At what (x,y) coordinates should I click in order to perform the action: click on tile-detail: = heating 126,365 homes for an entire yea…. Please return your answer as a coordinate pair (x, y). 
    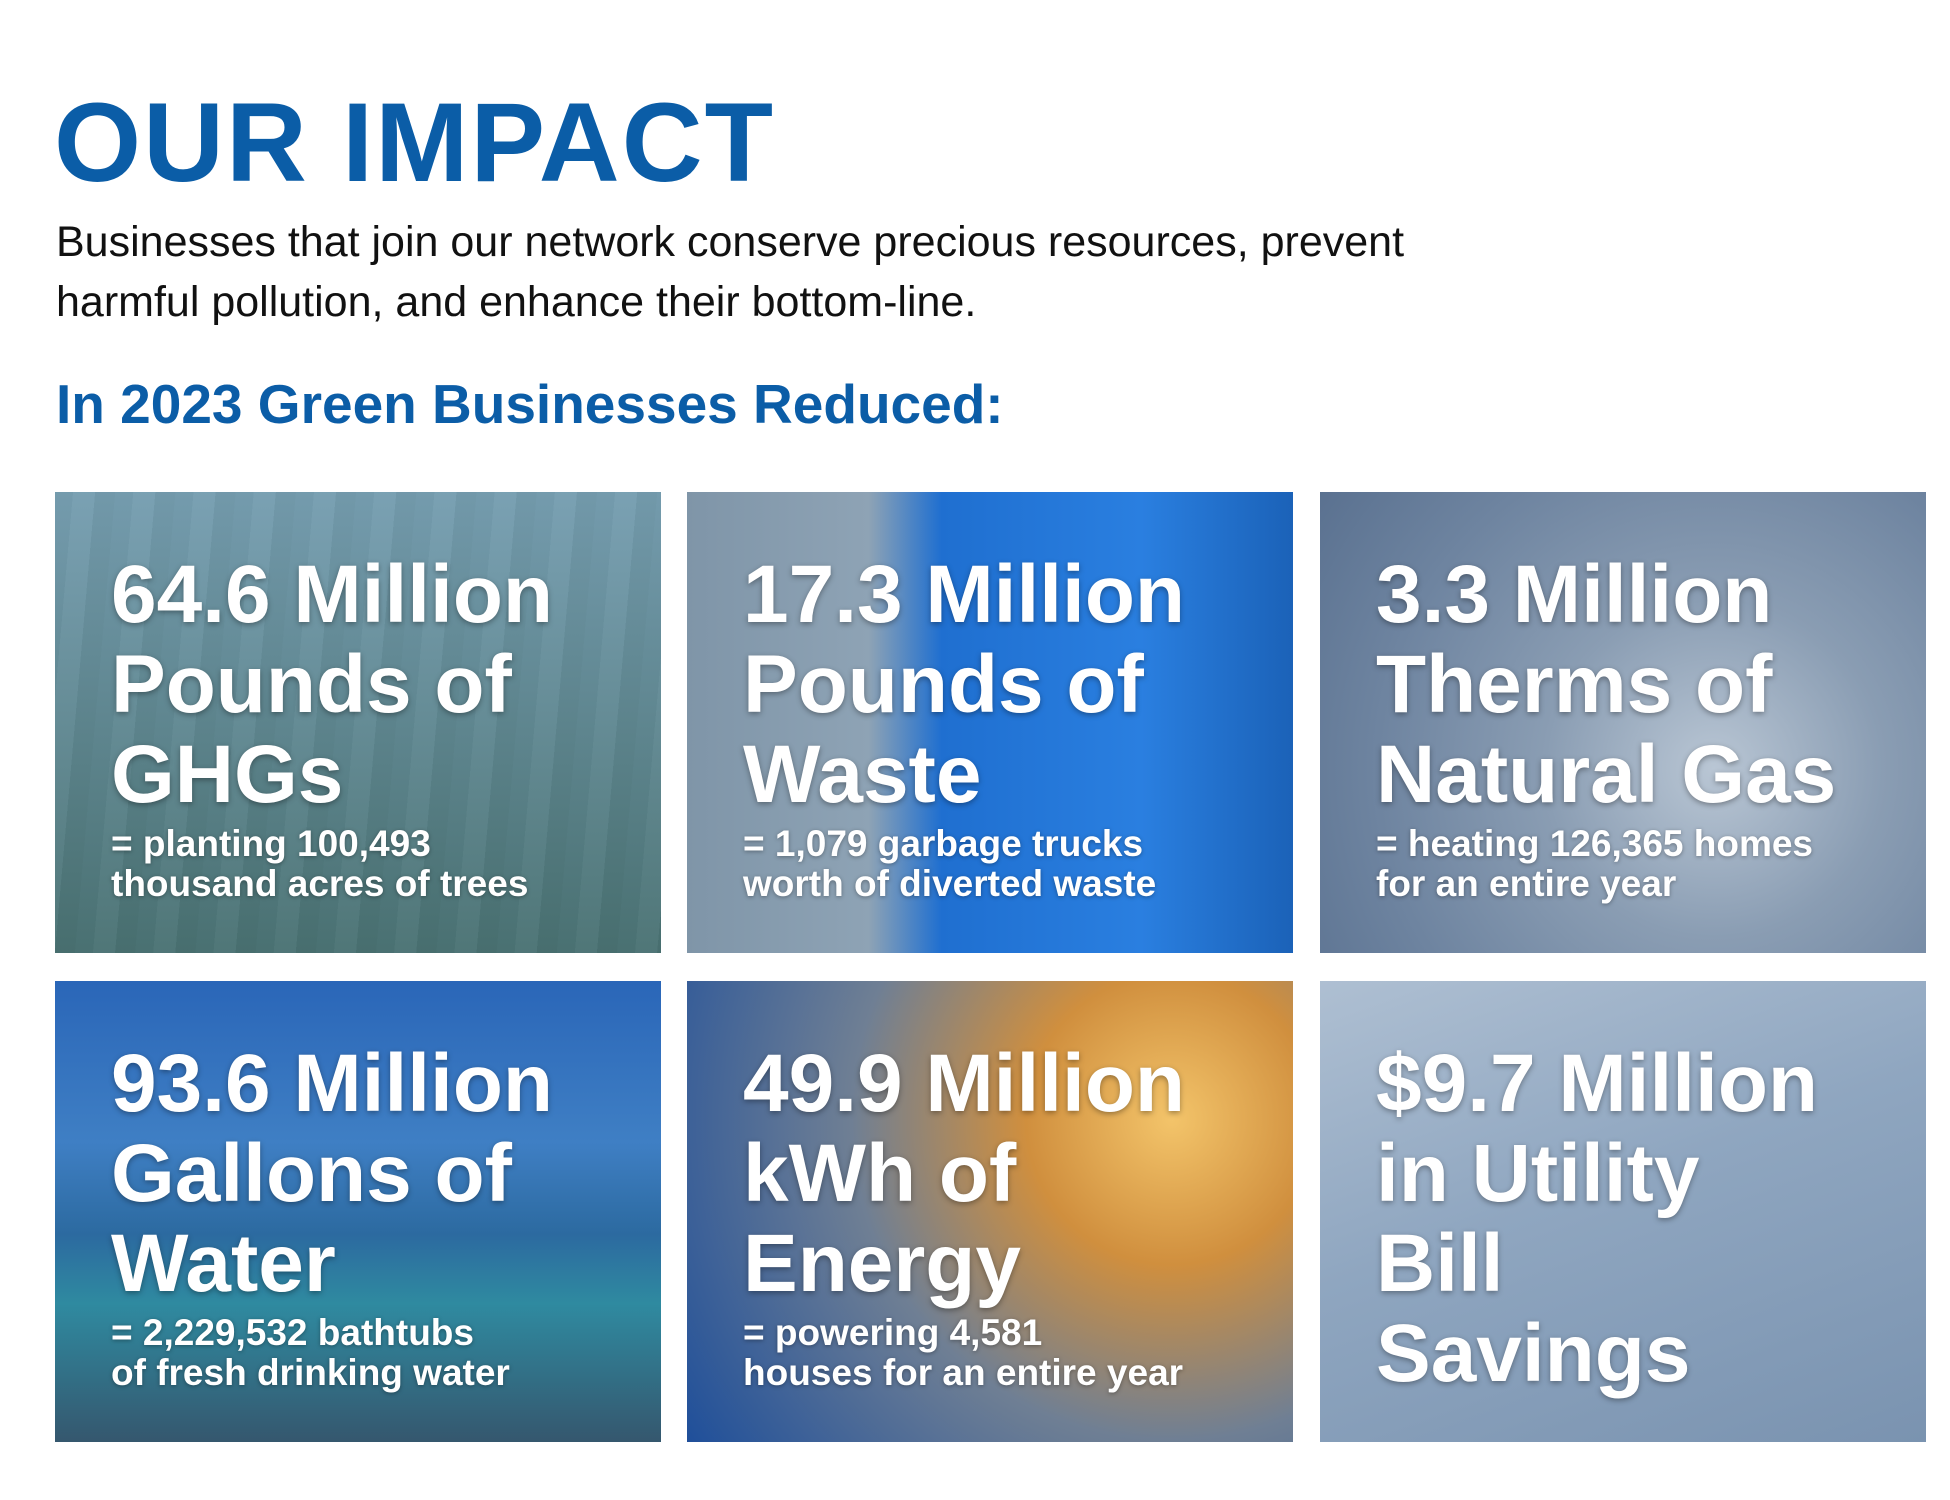
    Looking at the image, I should click on (1594, 864).